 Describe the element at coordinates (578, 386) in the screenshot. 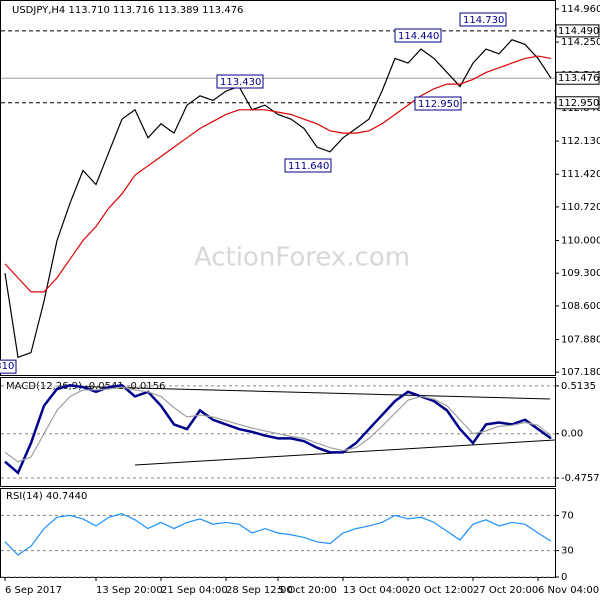

I see `y-tick-label: 0.5135` at that location.